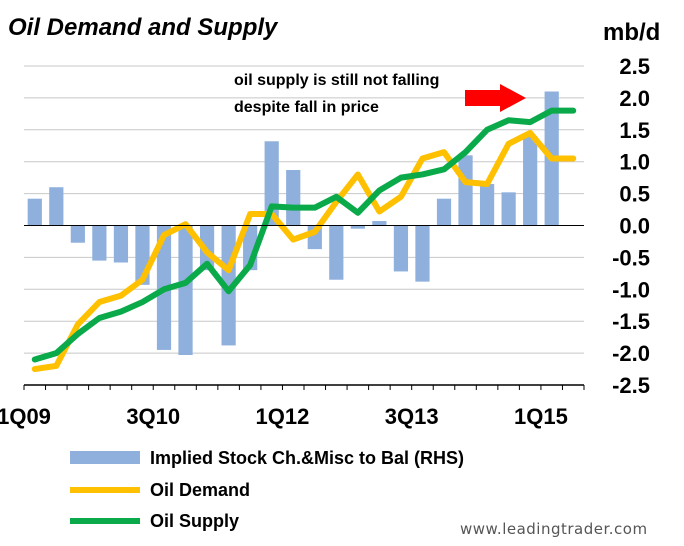  I want to click on bar-1Q09, so click(34, 212).